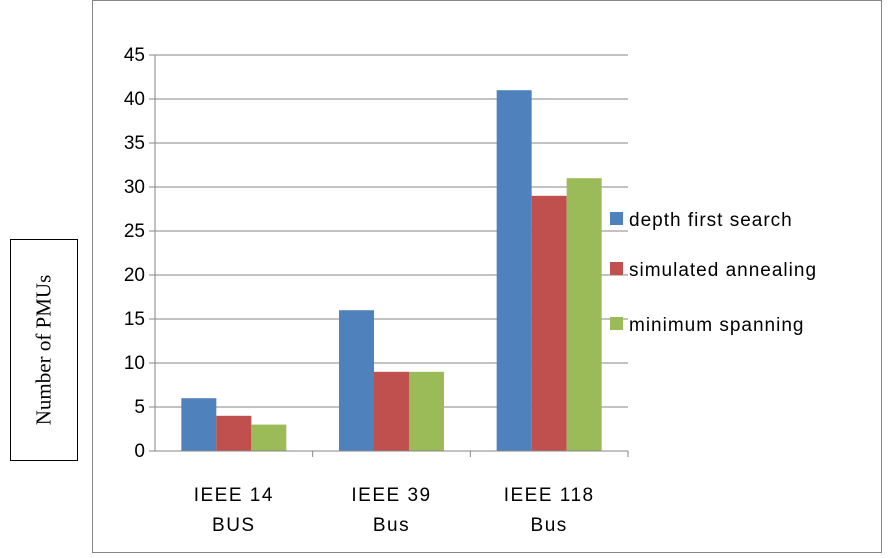 The image size is (888, 558). Describe the element at coordinates (134, 99) in the screenshot. I see `y-tick-label: 40` at that location.